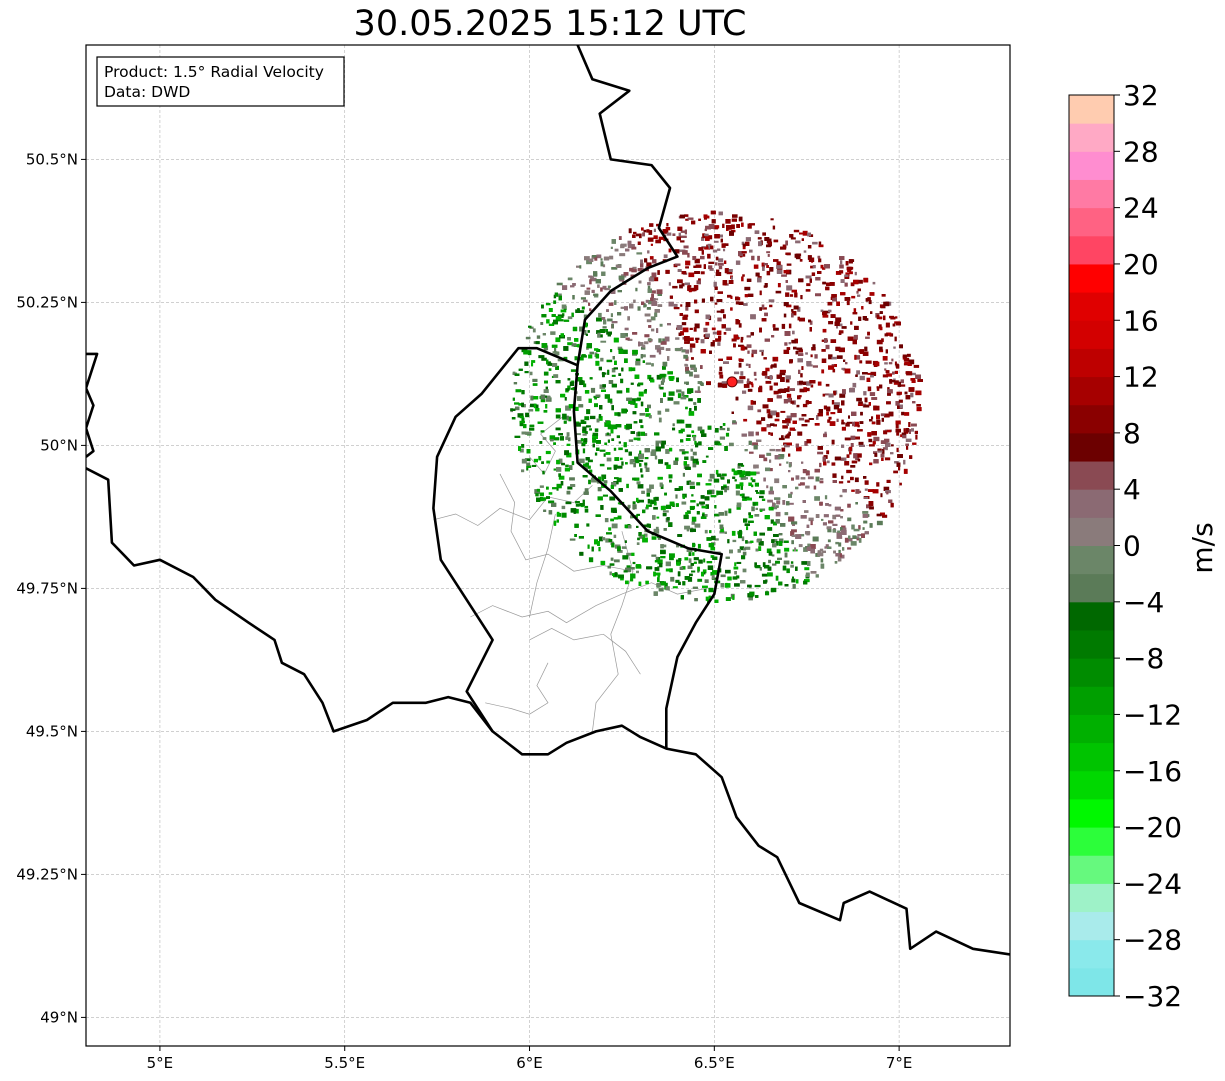 The height and width of the screenshot is (1081, 1225). Describe the element at coordinates (899, 1063) in the screenshot. I see `lon-tick-label: 7°E` at that location.